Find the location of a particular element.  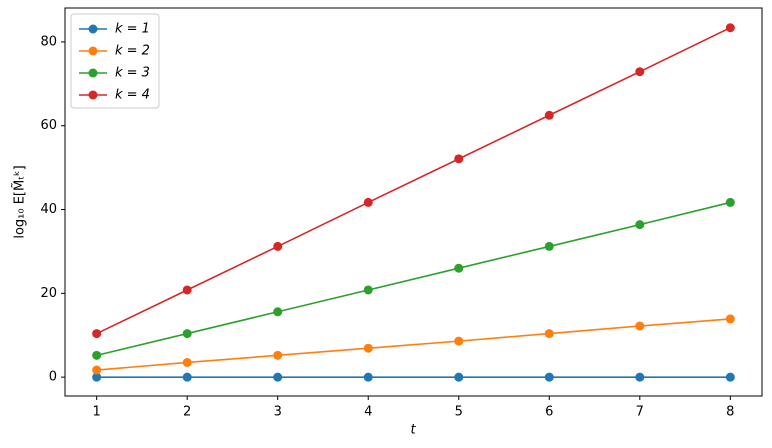

x-tick-label: 5 is located at coordinates (459, 412).